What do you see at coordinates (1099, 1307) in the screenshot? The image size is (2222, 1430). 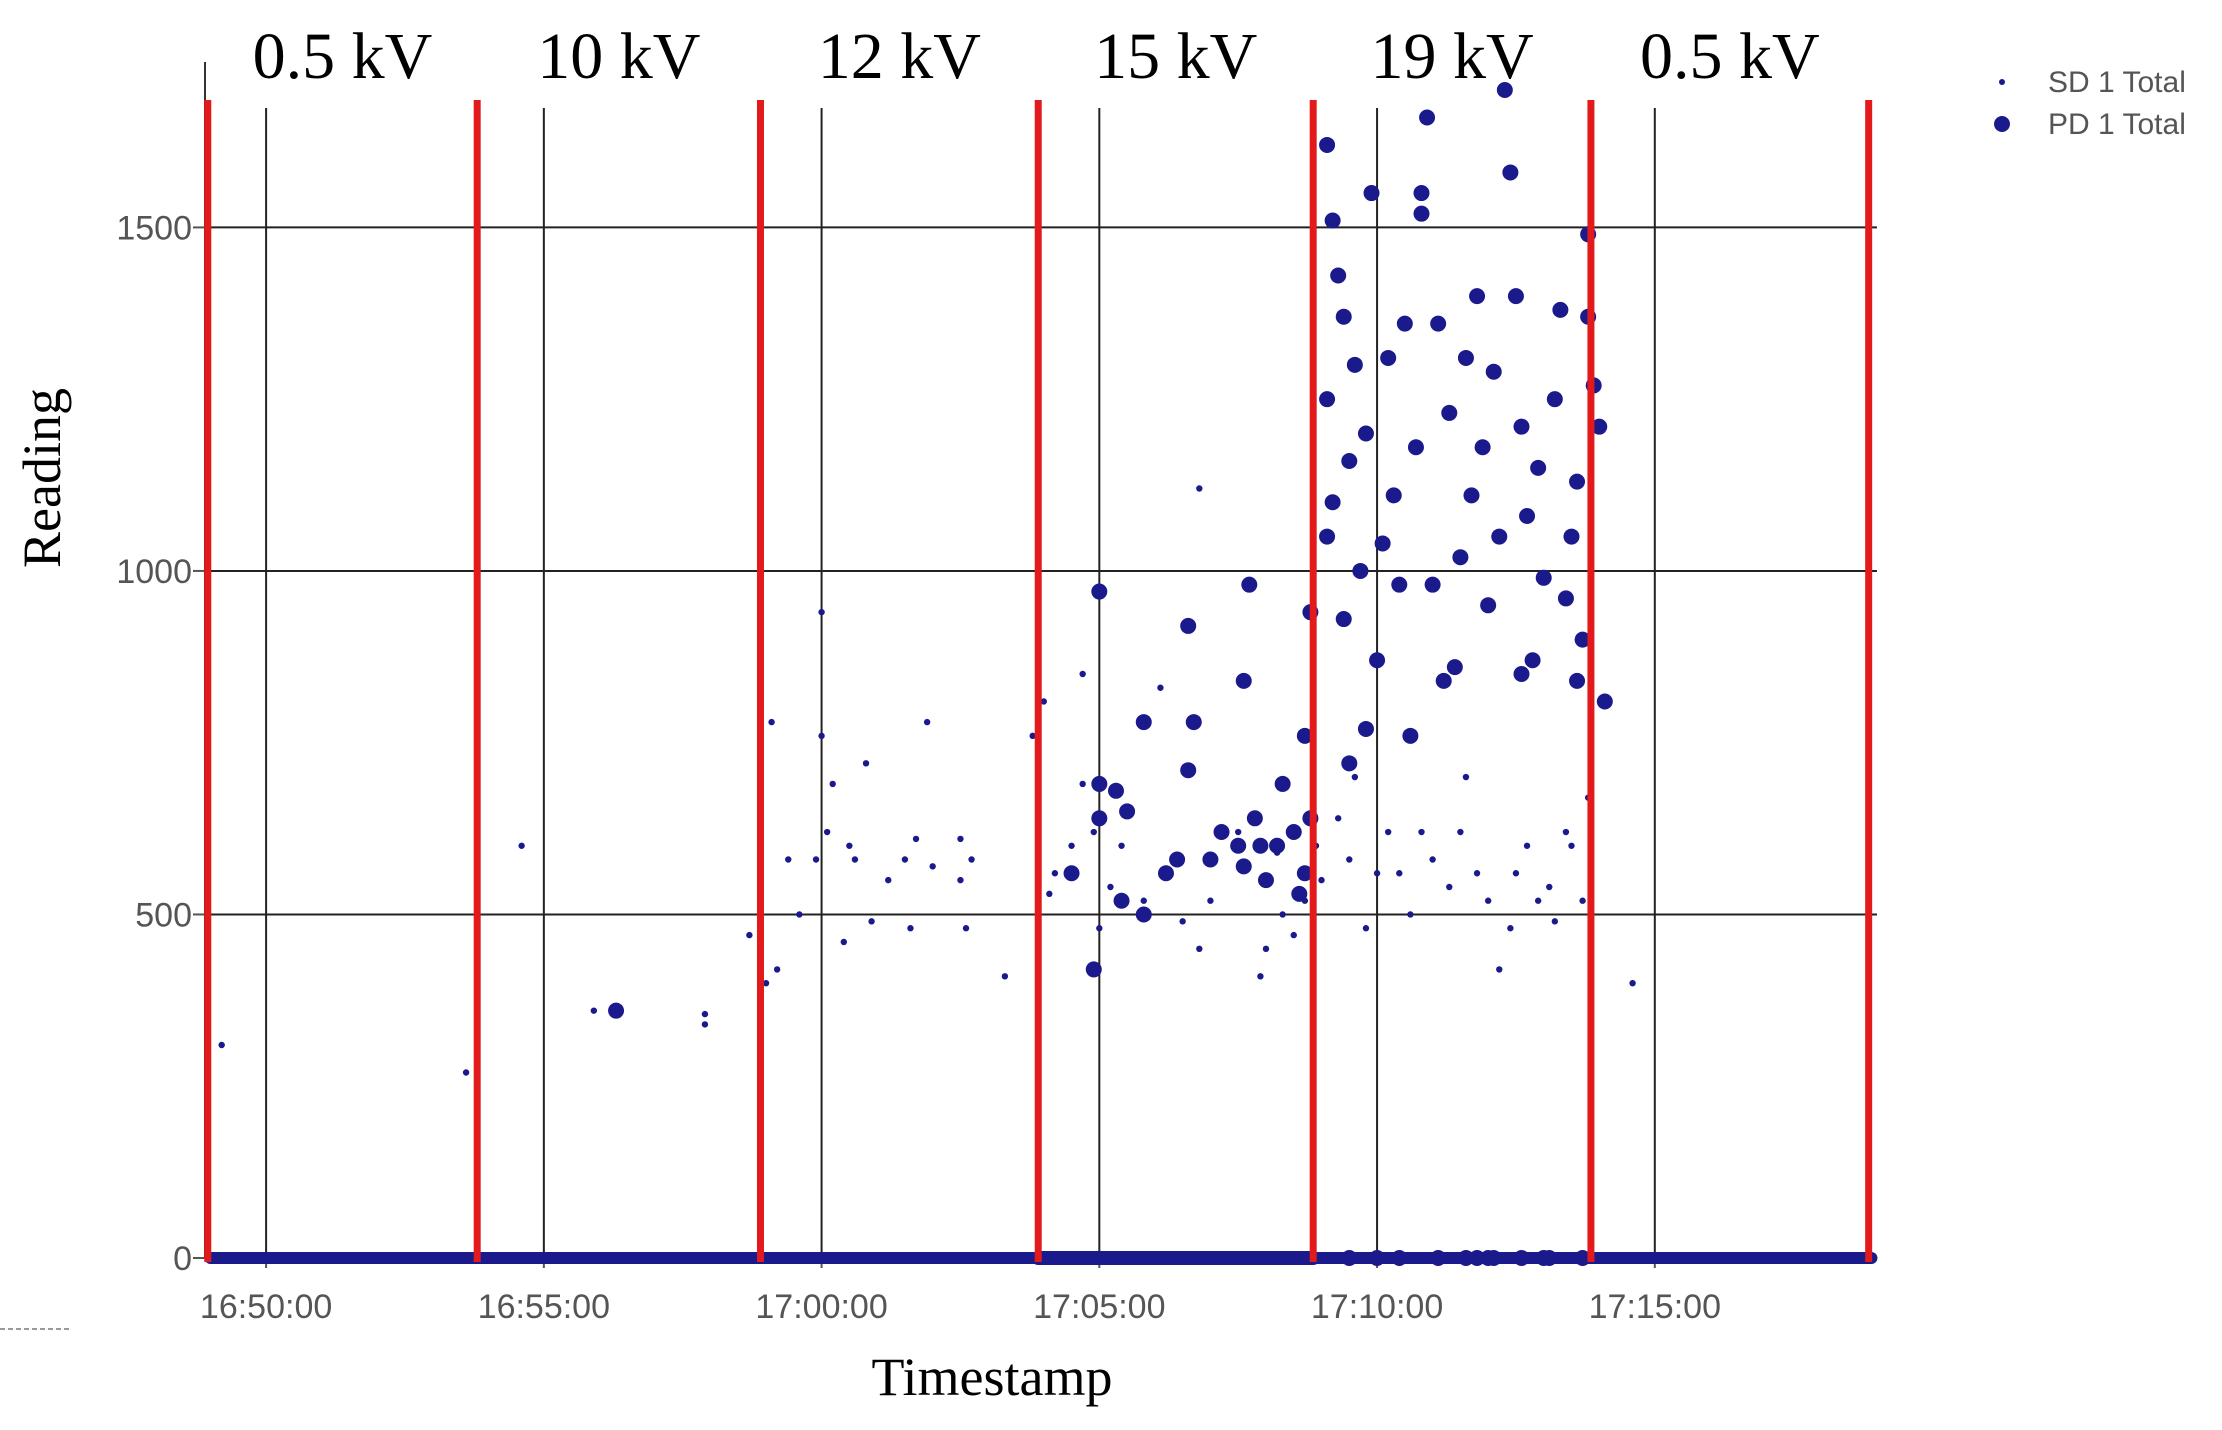 I see `x-tick-label: 17:05:00` at bounding box center [1099, 1307].